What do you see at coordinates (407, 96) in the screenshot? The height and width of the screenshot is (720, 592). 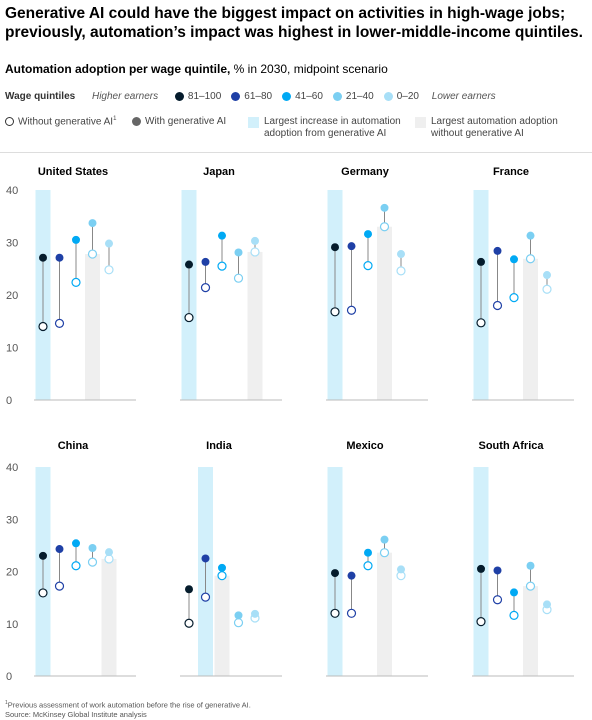 I see `quintile-label: 0–20` at bounding box center [407, 96].